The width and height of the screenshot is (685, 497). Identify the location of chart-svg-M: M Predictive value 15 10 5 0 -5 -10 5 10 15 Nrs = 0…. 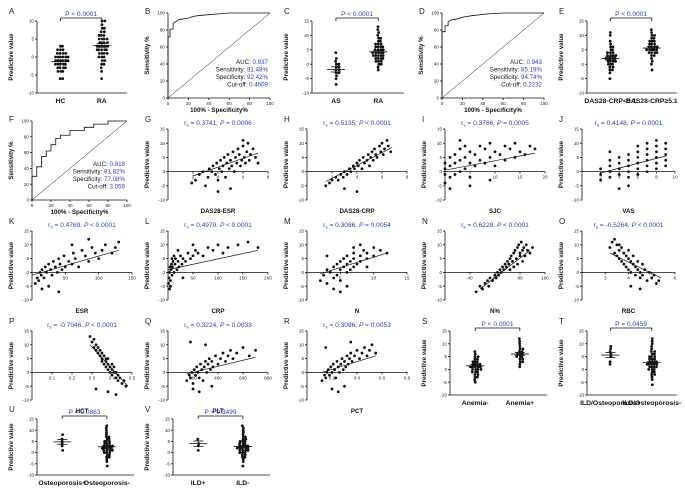
(346, 266).